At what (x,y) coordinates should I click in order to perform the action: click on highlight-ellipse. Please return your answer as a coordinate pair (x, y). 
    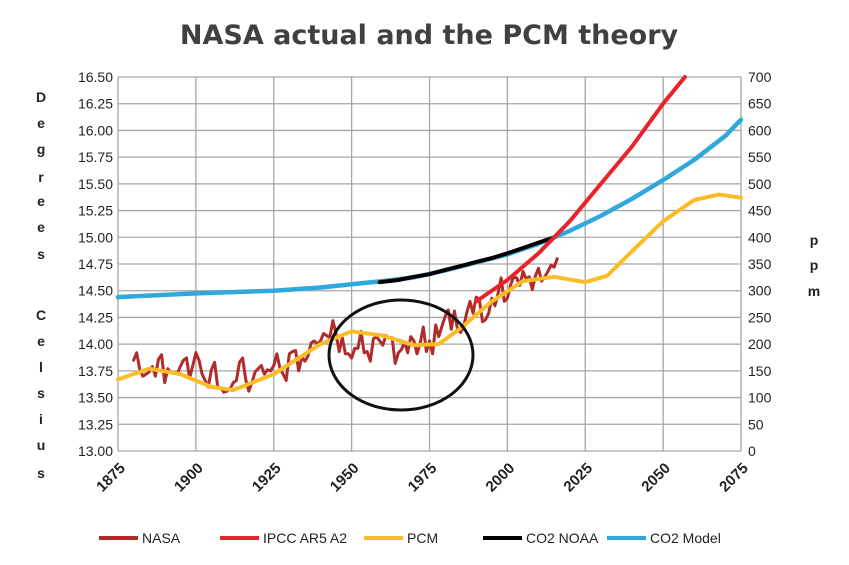
    Looking at the image, I should click on (401, 355).